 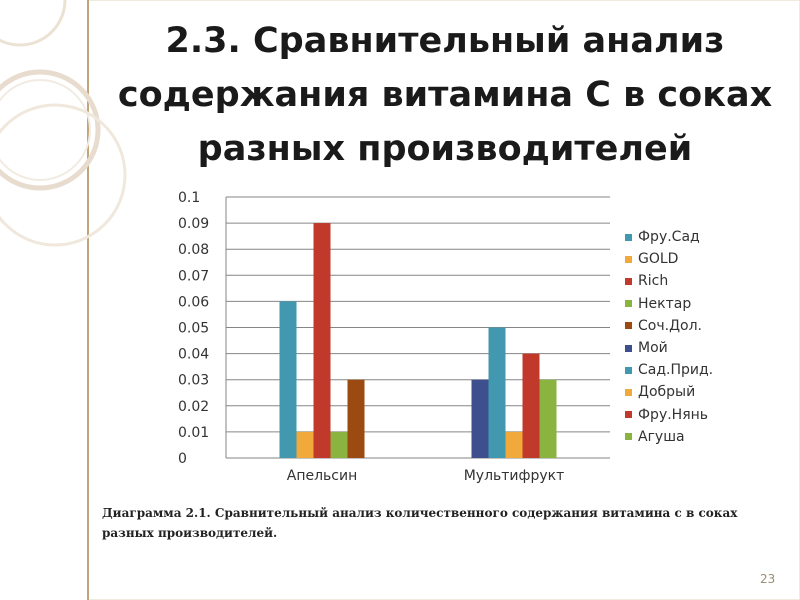 What do you see at coordinates (45, 130) in the screenshot?
I see `decor-ring-outline` at bounding box center [45, 130].